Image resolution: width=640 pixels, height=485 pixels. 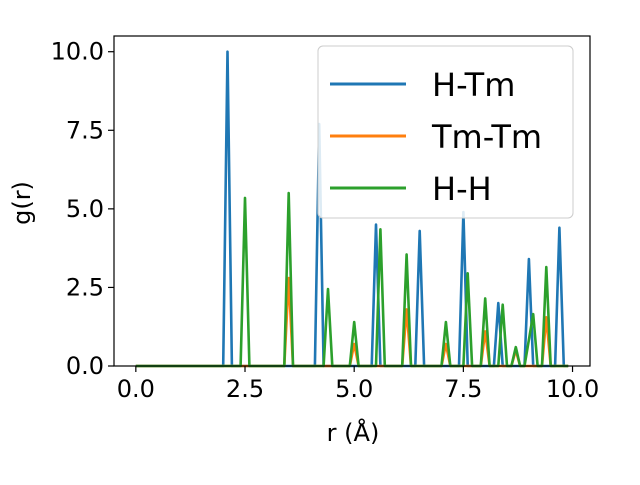 I want to click on x-tick-label: 2.5, so click(x=245, y=389).